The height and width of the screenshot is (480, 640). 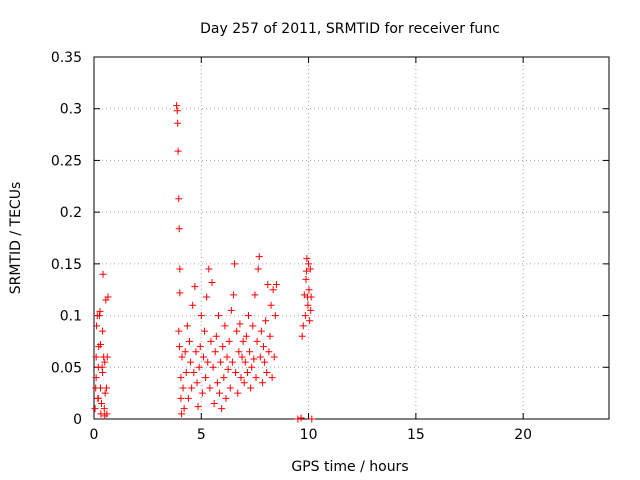 I want to click on y-tick-label: 0.2, so click(x=71, y=213).